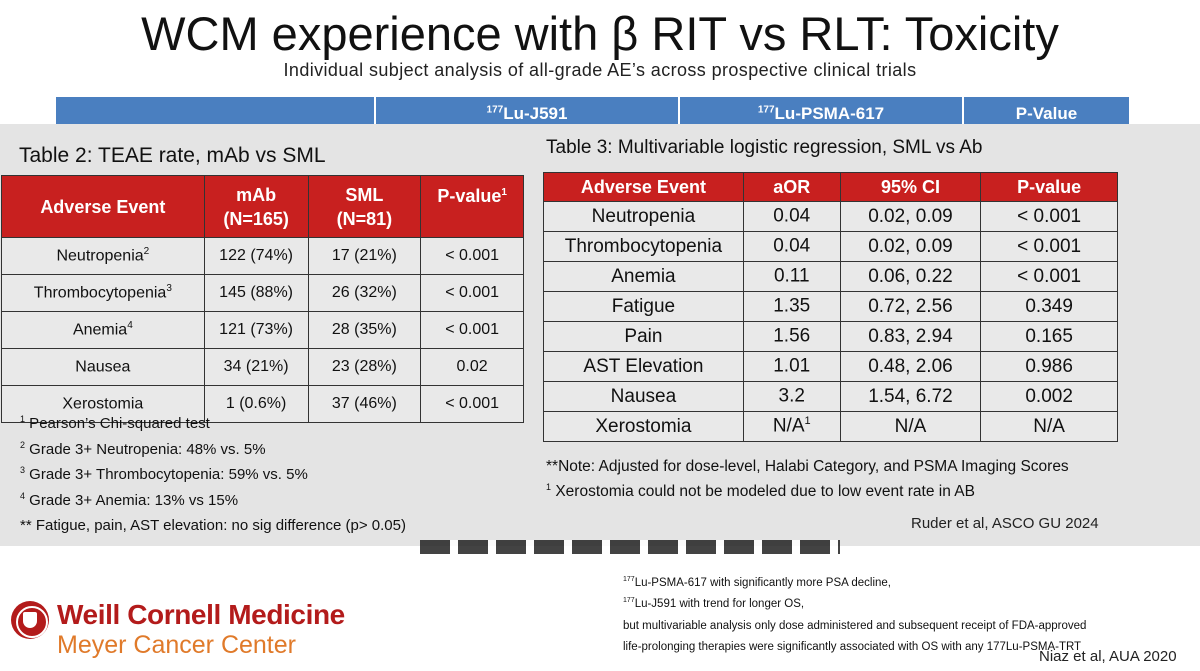  I want to click on table2-row: Xerostomia 1 (0.6%) 37 (46%) < 0.001, so click(262, 404).